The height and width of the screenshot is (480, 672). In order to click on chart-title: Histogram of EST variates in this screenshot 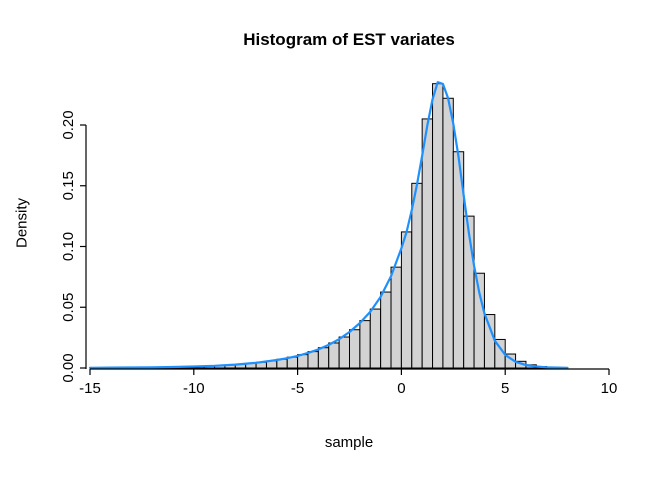, I will do `click(349, 39)`.